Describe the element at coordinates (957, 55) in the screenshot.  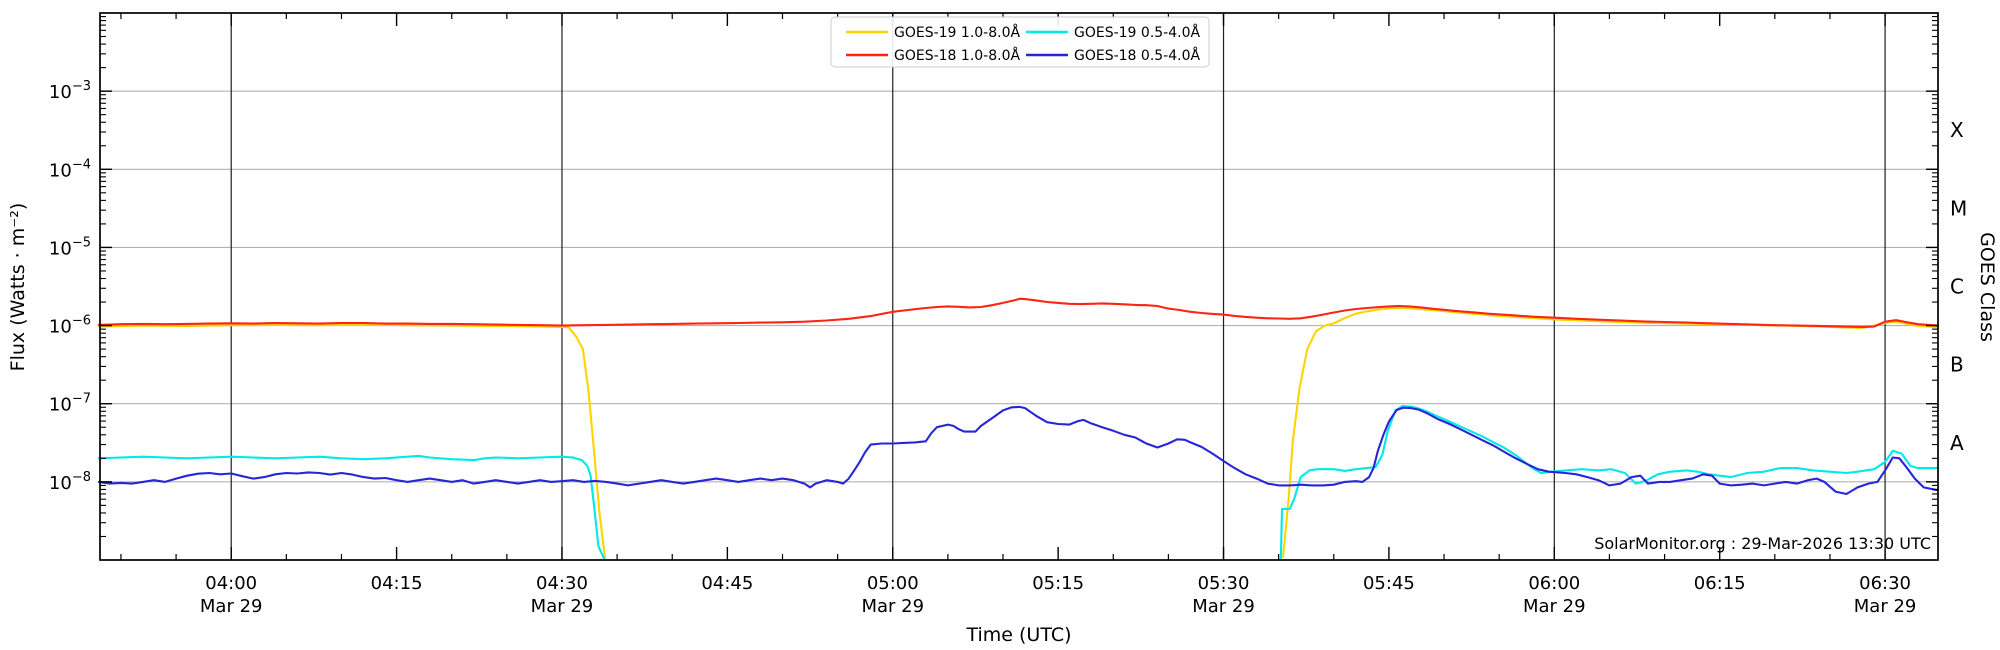
I see `legend-label-goes18-long: GOES-18 1.0-8.0Å` at that location.